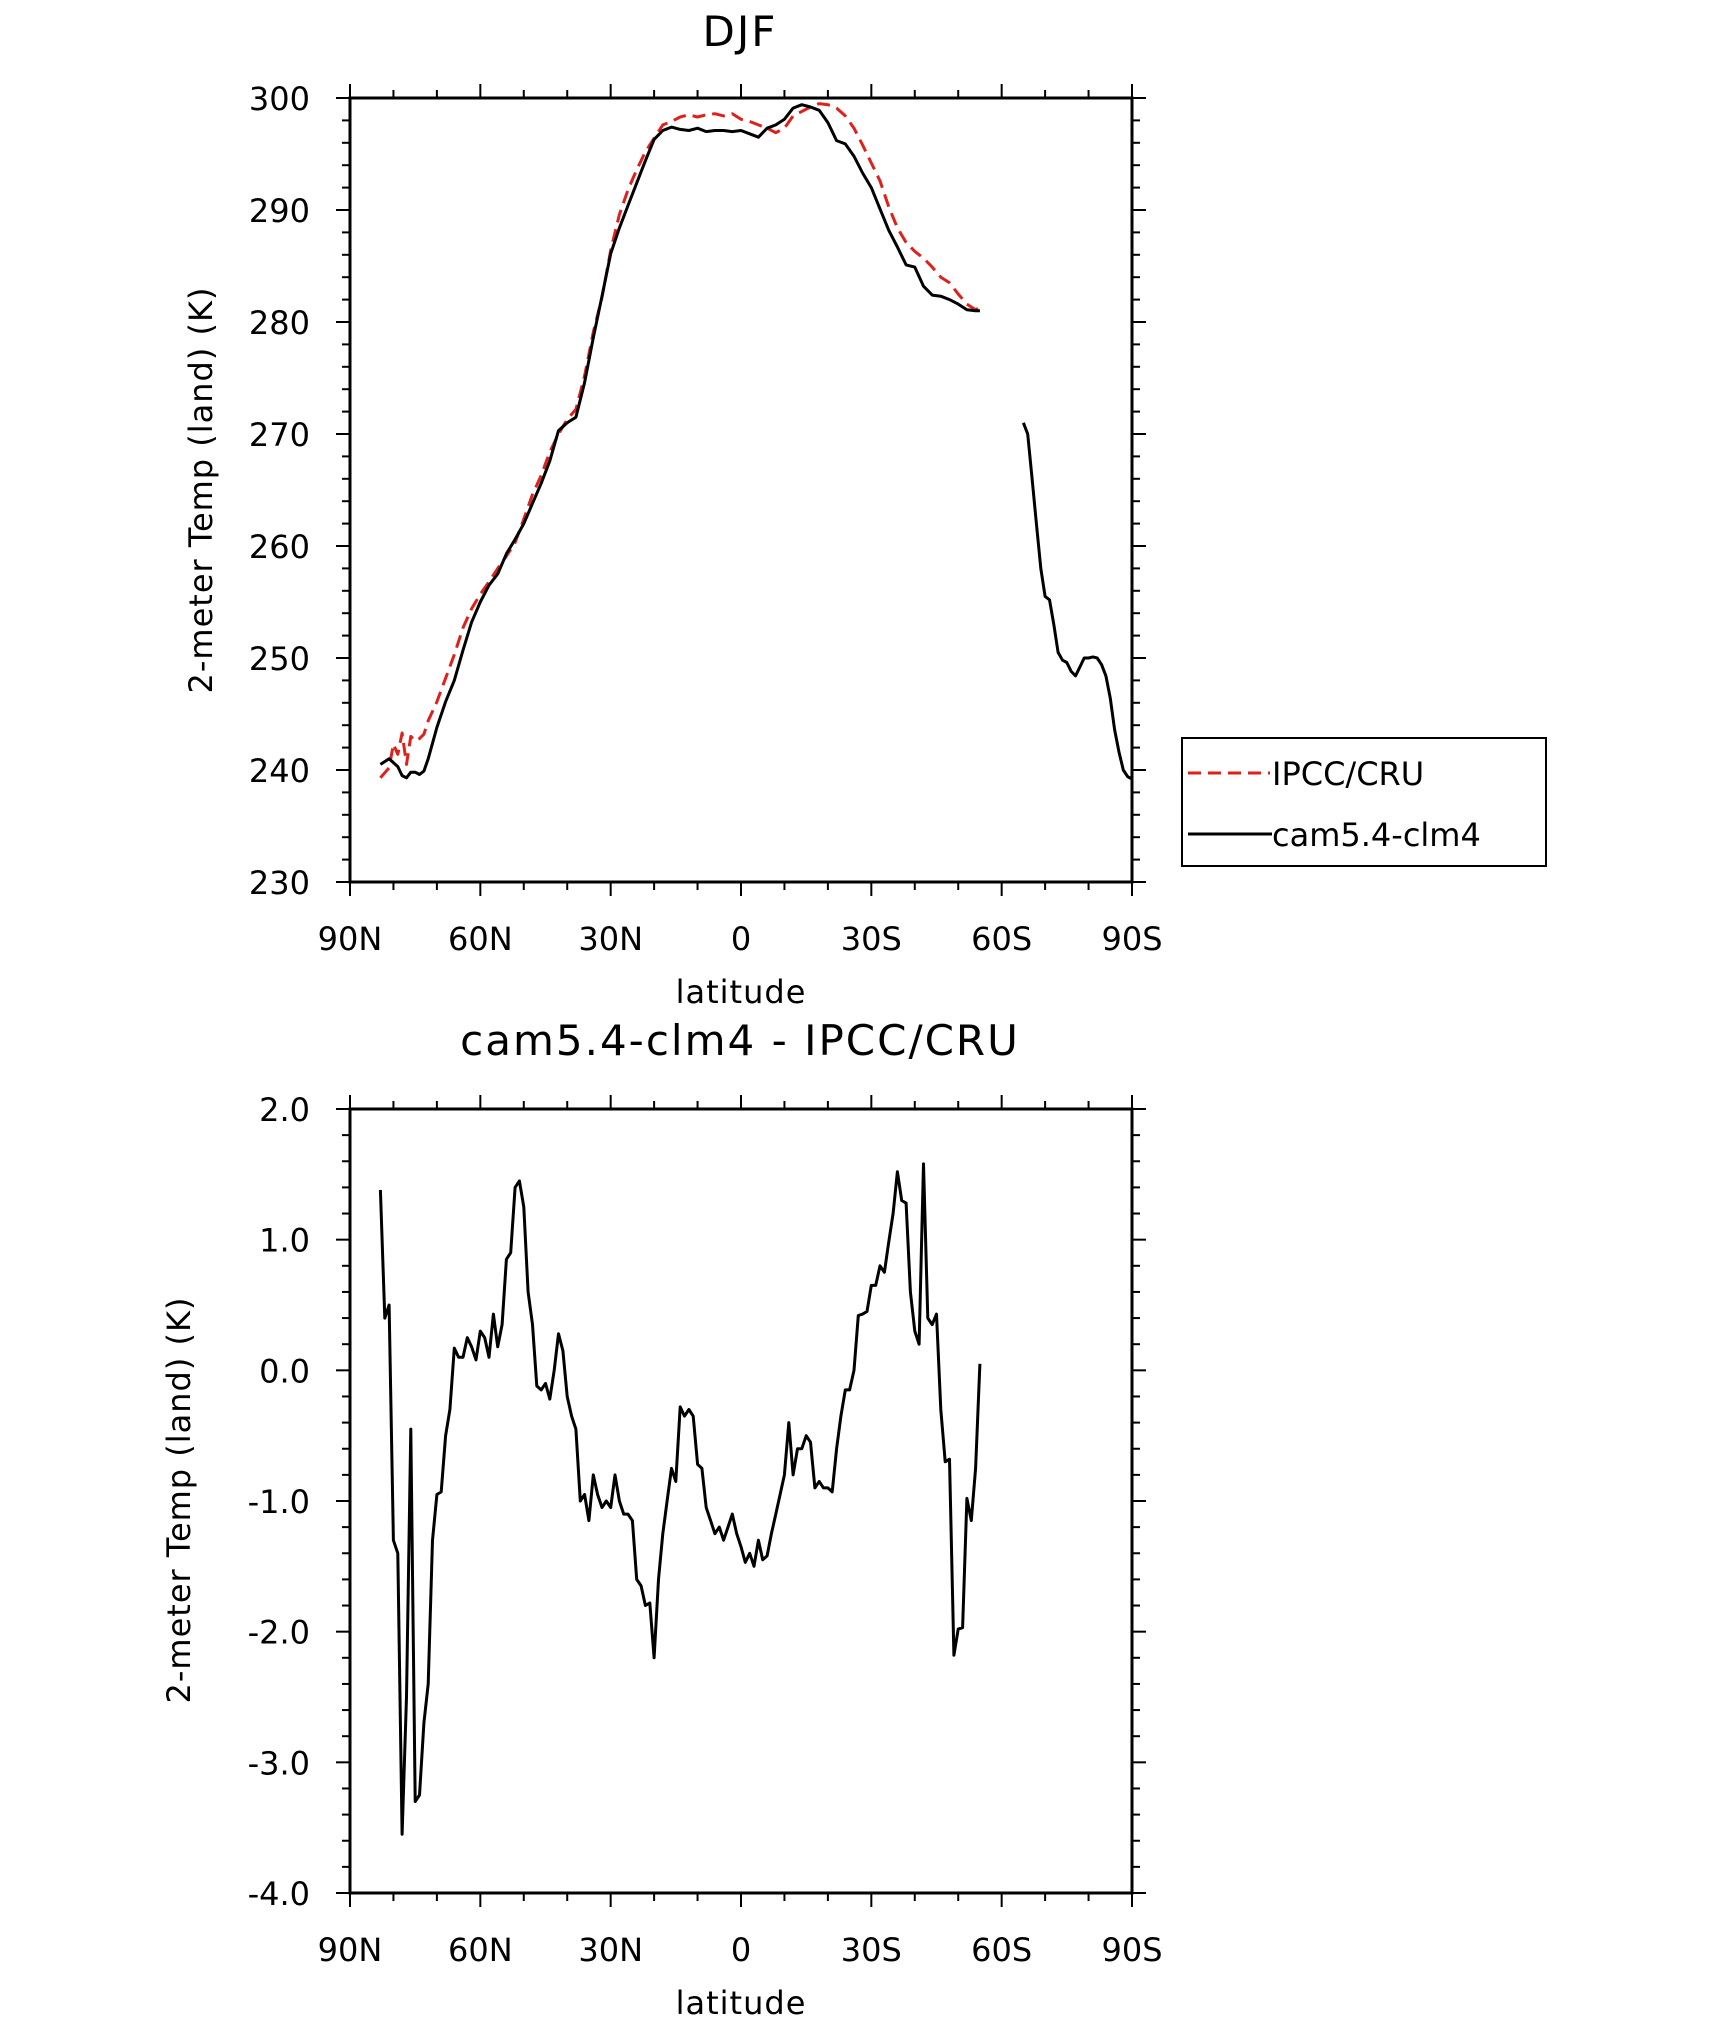 This screenshot has width=1710, height=2021. I want to click on top-x-tick-label: 90S, so click(1131, 939).